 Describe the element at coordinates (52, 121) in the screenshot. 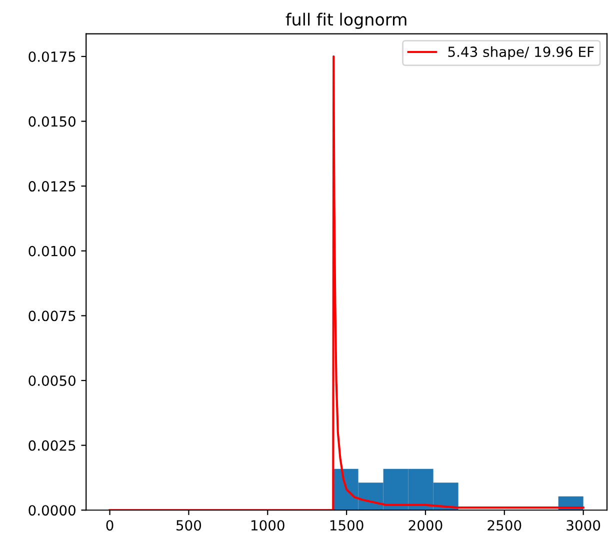

I see `y-tick-label: 0.0150` at that location.